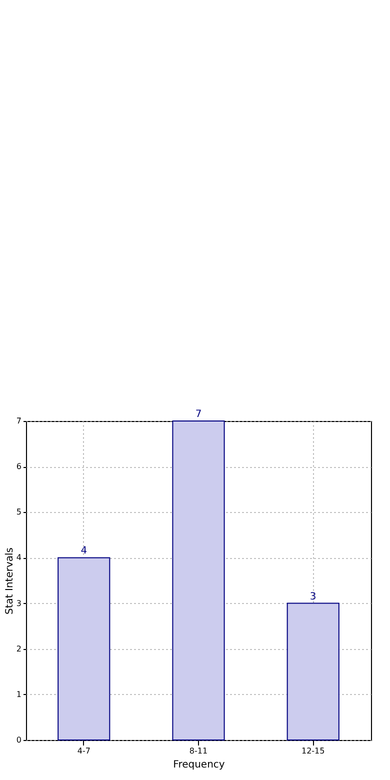 The width and height of the screenshot is (390, 780). What do you see at coordinates (19, 467) in the screenshot?
I see `y-tick-label: 6` at bounding box center [19, 467].